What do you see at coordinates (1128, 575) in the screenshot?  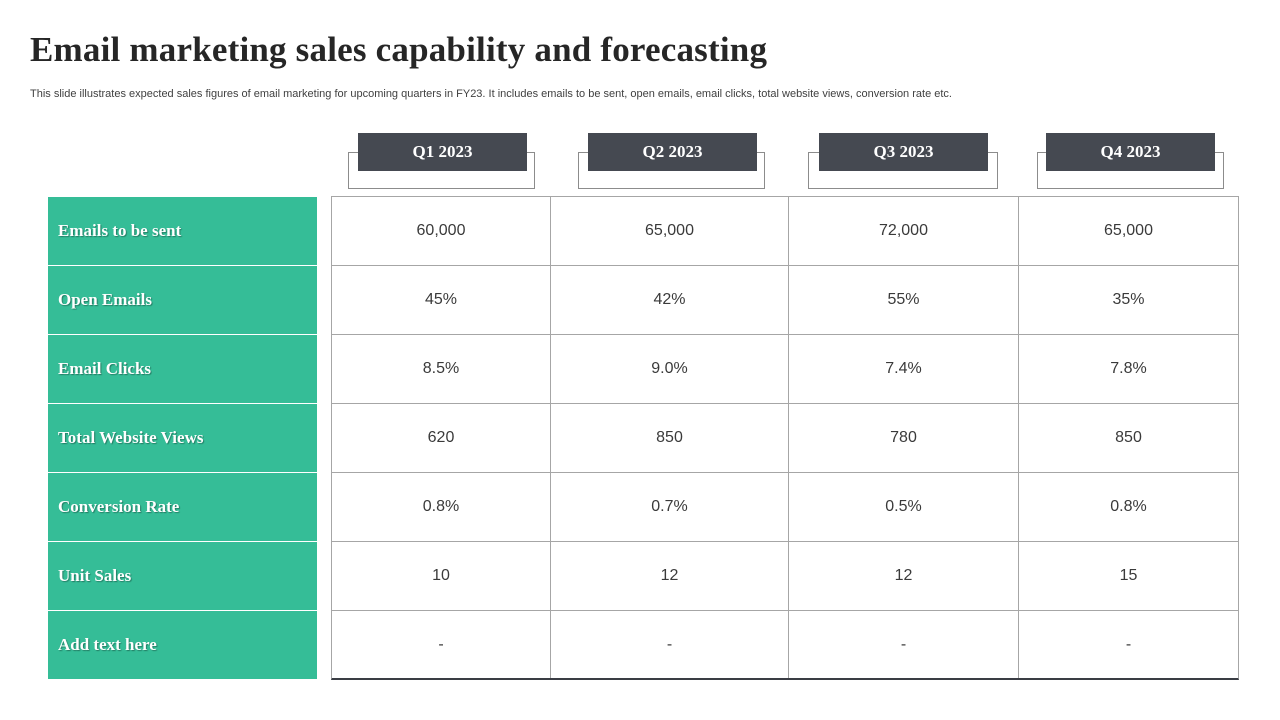 I see `table-cell: 15` at bounding box center [1128, 575].